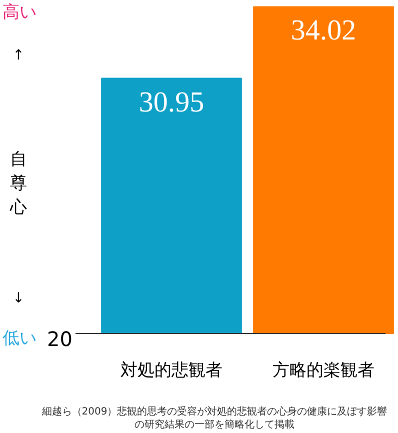  Describe the element at coordinates (323, 370) in the screenshot. I see `x-tick-label: 方略的楽観者` at that location.